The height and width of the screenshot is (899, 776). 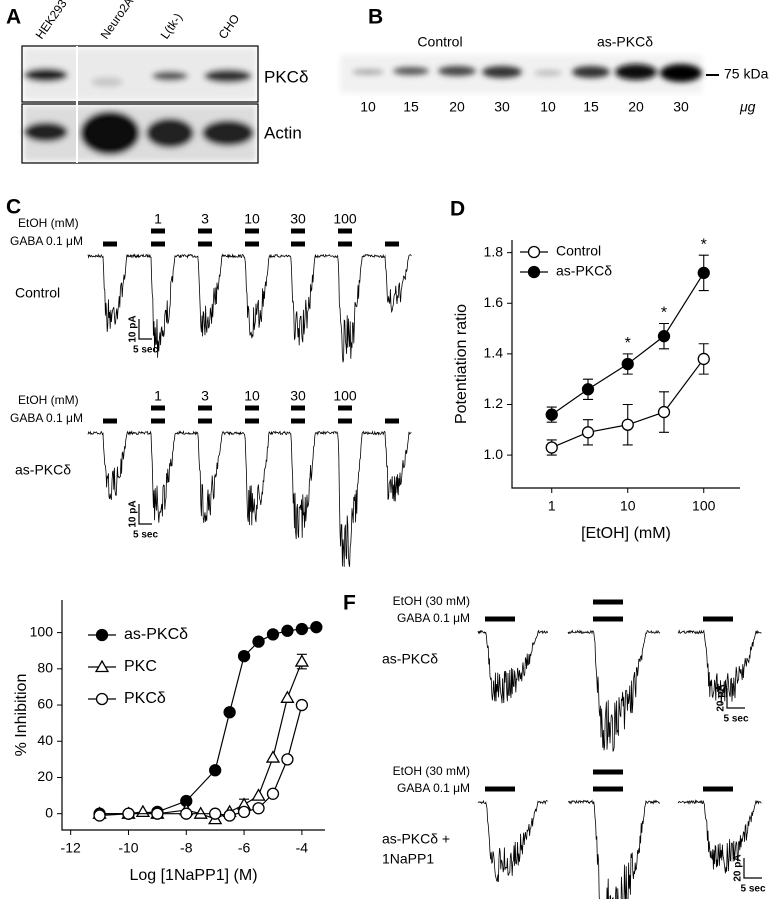 I want to click on x-tick-label: -8, so click(x=186, y=848).